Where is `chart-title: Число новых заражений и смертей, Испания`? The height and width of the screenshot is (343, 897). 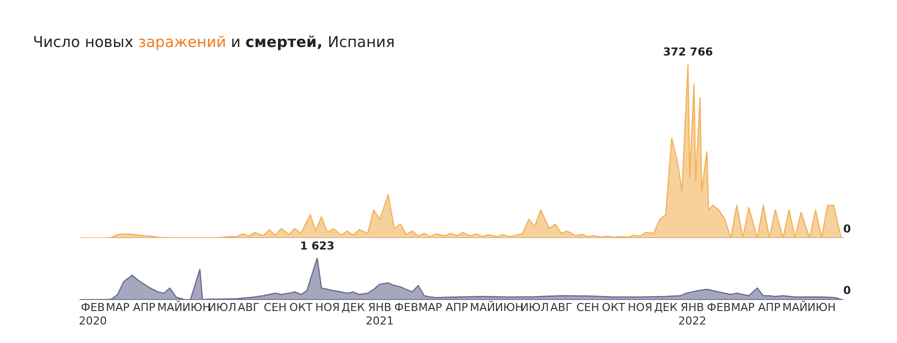
chart-title: Число новых заражений и смертей, Испания is located at coordinates (214, 42).